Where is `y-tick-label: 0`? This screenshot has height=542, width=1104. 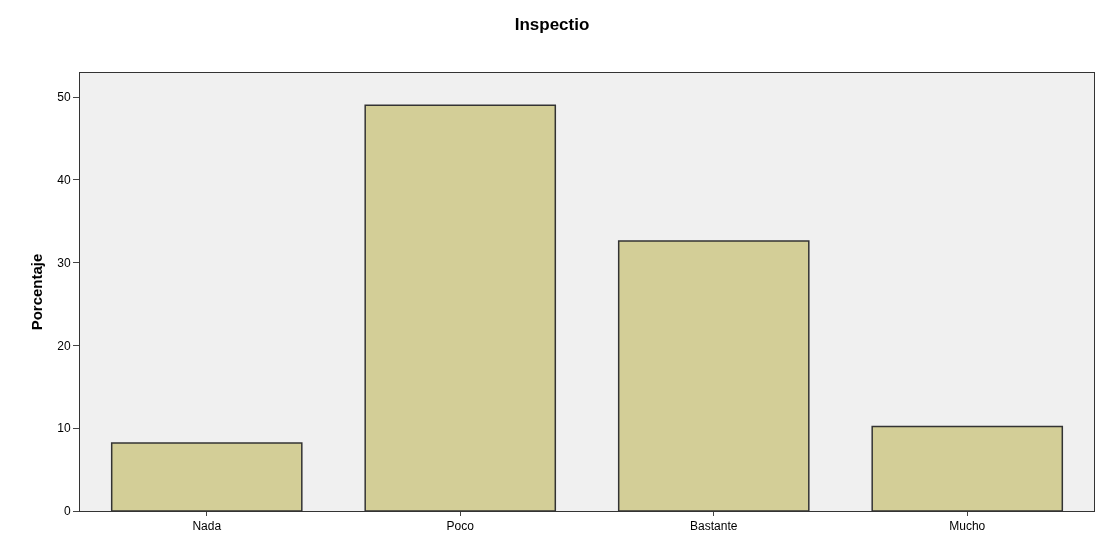 y-tick-label: 0 is located at coordinates (67, 511).